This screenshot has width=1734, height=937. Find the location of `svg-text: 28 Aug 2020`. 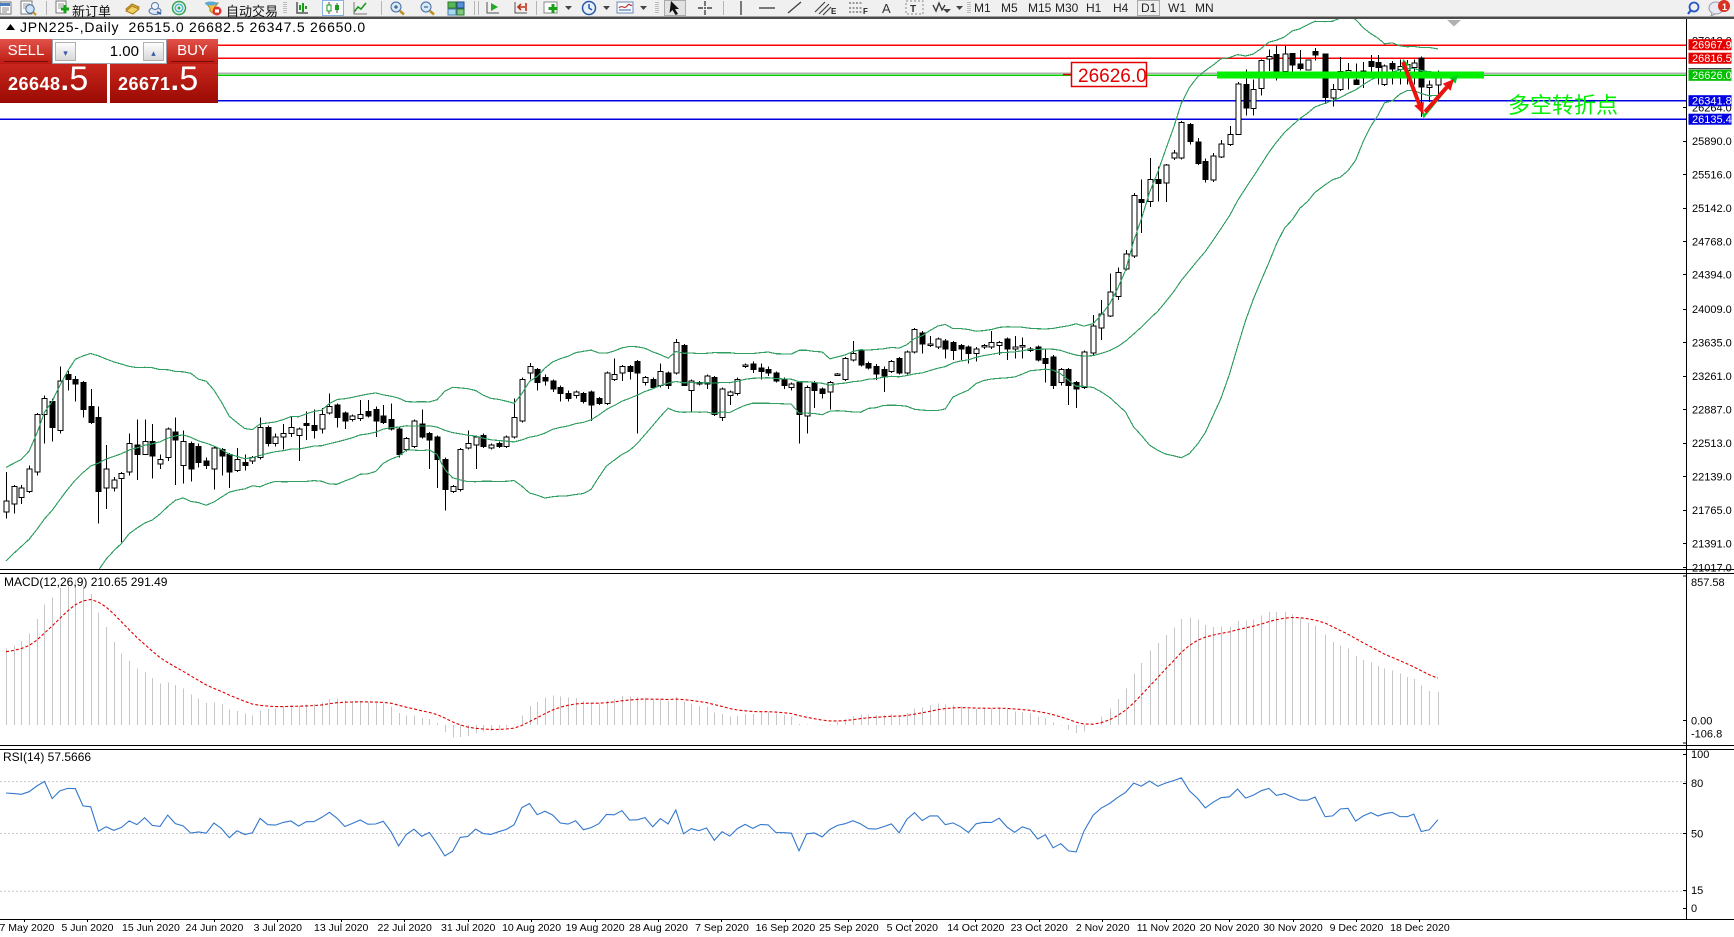

svg-text: 28 Aug 2020 is located at coordinates (658, 928).